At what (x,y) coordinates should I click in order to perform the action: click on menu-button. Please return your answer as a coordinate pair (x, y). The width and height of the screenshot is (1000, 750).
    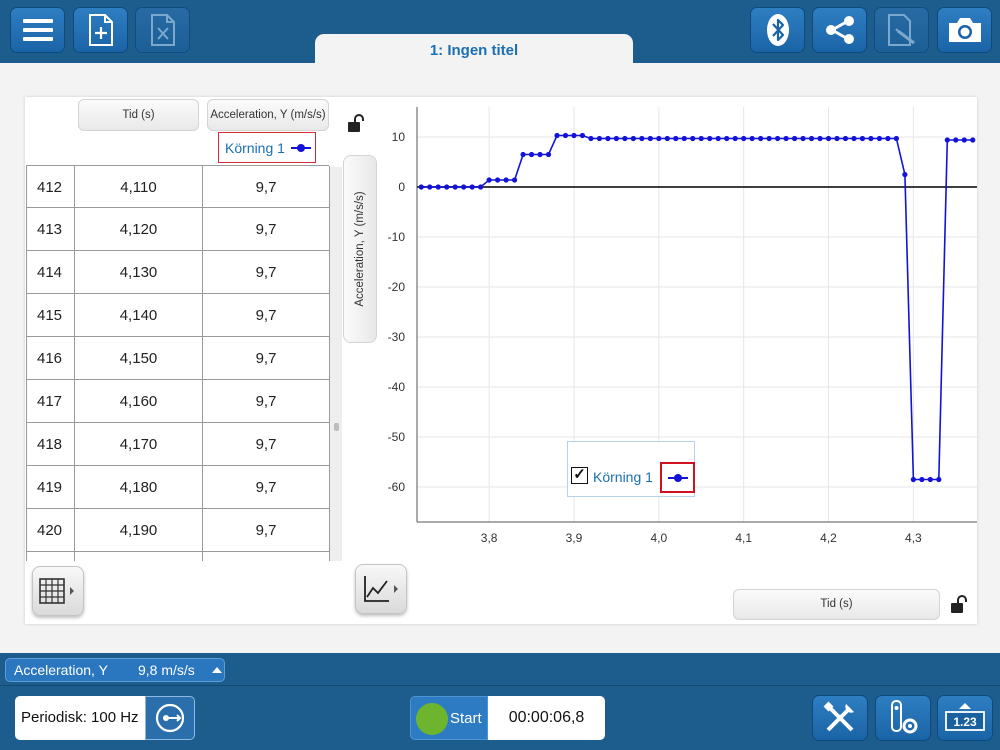
    Looking at the image, I should click on (37, 30).